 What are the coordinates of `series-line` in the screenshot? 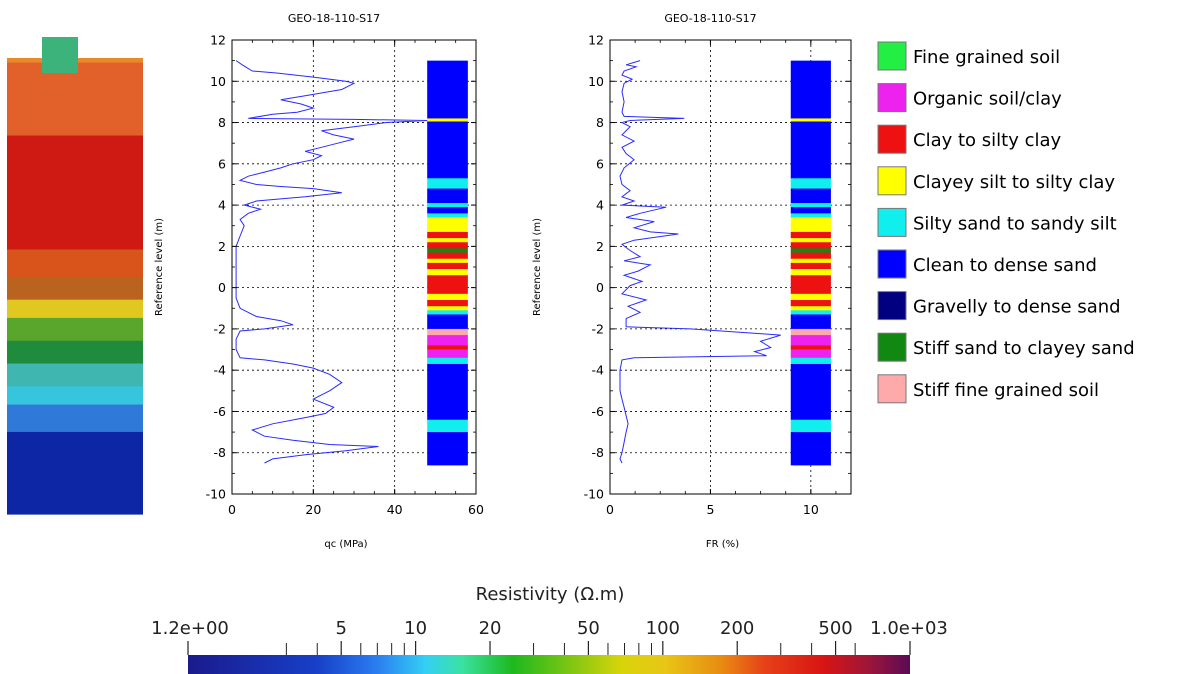 It's located at (700, 262).